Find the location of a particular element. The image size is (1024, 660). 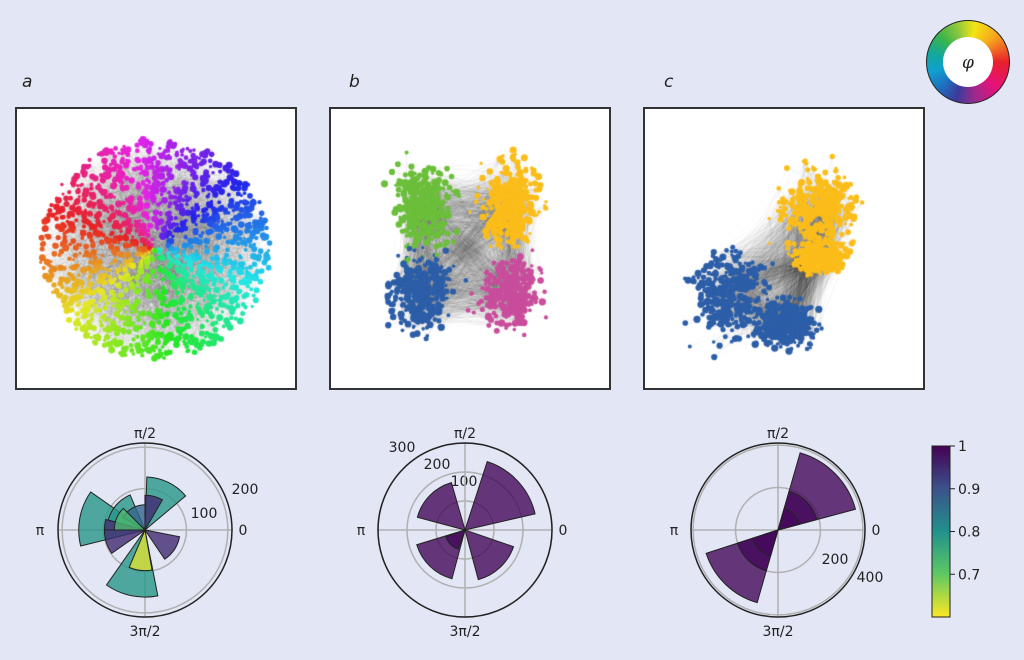

angle-tick-b-0: 0 is located at coordinates (563, 531).